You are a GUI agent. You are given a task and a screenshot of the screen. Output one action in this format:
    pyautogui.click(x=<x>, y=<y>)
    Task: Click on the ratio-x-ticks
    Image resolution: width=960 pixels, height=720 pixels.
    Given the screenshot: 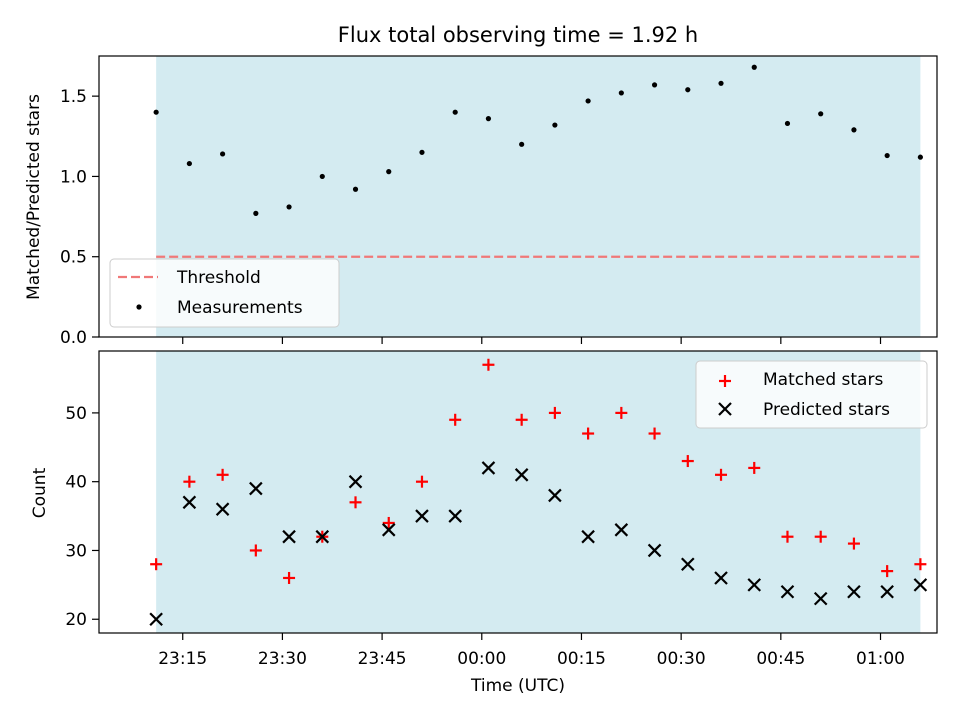 What is the action you would take?
    pyautogui.click(x=532, y=340)
    